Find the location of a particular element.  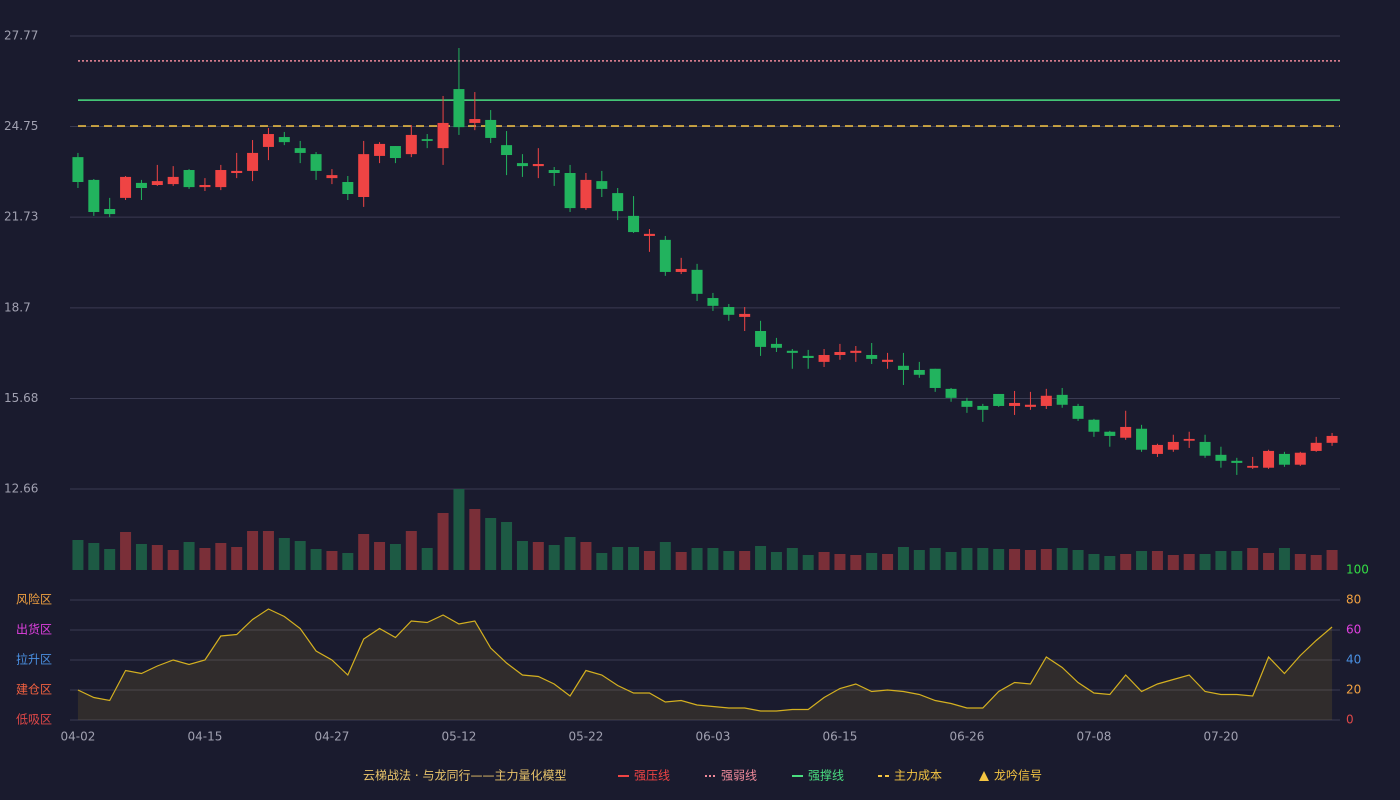

zone-label: 低吸区 is located at coordinates (34, 720).